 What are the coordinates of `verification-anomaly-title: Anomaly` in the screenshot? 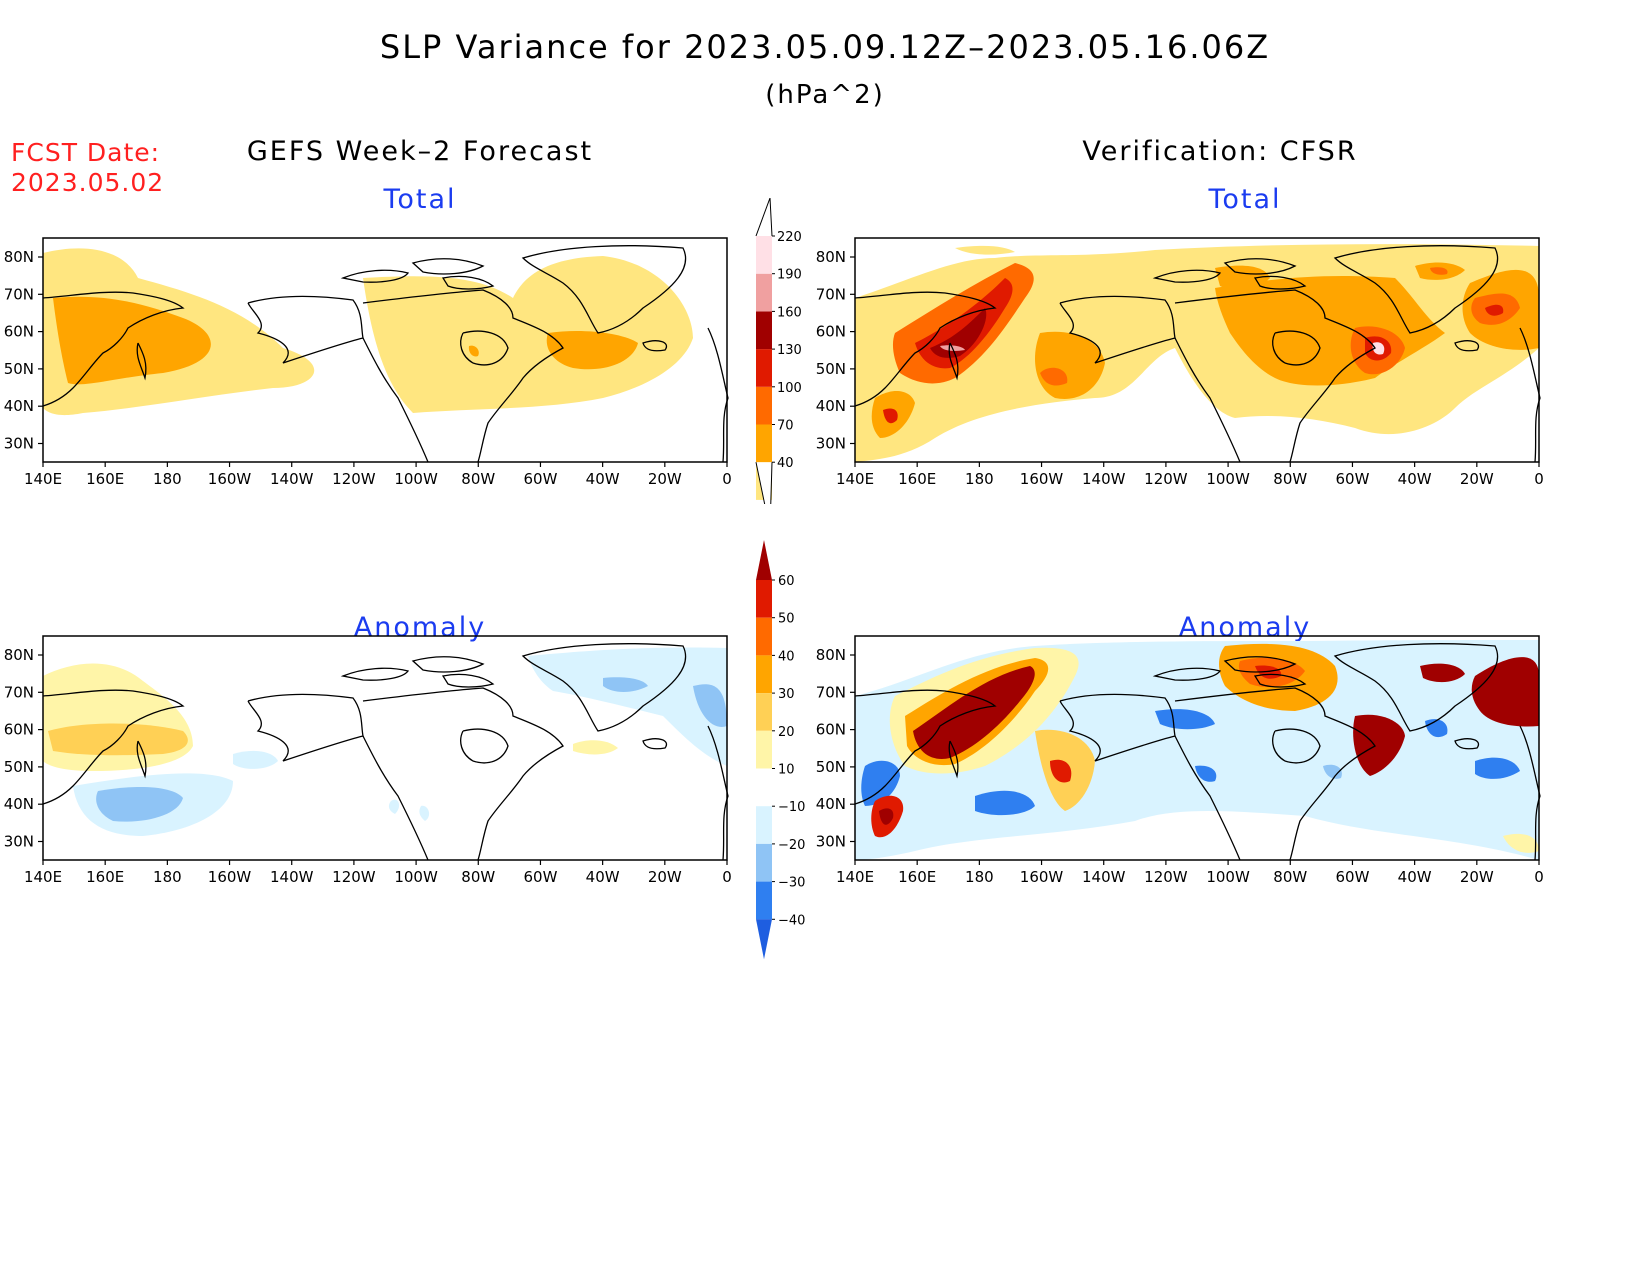 It's located at (1245, 627).